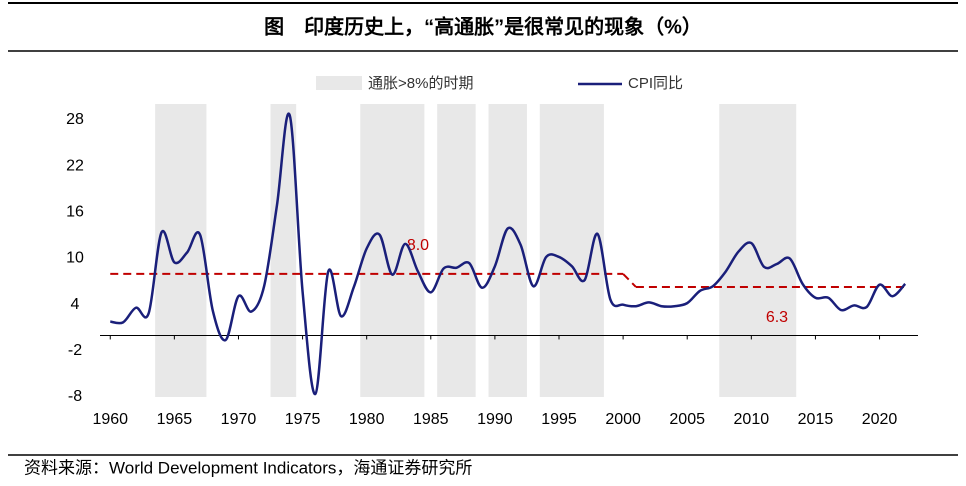 Image resolution: width=966 pixels, height=486 pixels. What do you see at coordinates (175, 419) in the screenshot?
I see `x-tick-label: 1965` at bounding box center [175, 419].